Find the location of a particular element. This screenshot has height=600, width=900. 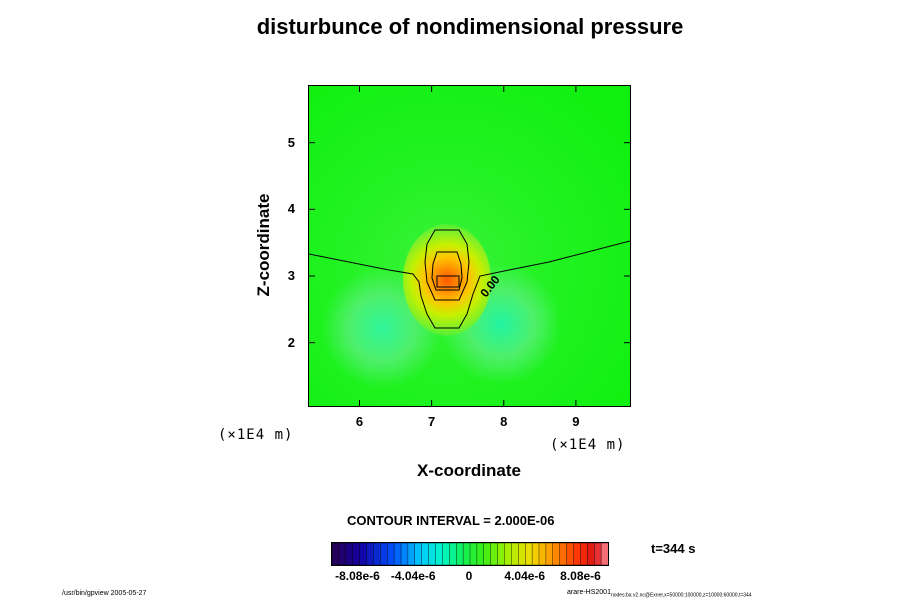

time-label: t=344 s is located at coordinates (673, 548).